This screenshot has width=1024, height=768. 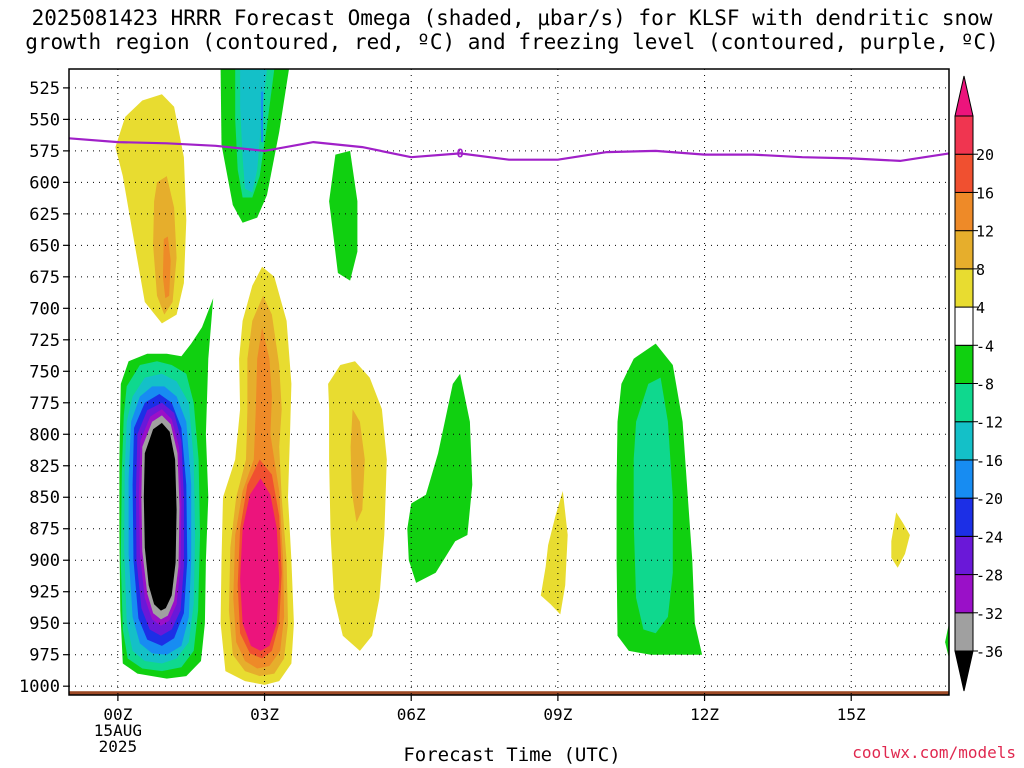 I want to click on colorbar-label-1: -32, so click(x=989, y=614).